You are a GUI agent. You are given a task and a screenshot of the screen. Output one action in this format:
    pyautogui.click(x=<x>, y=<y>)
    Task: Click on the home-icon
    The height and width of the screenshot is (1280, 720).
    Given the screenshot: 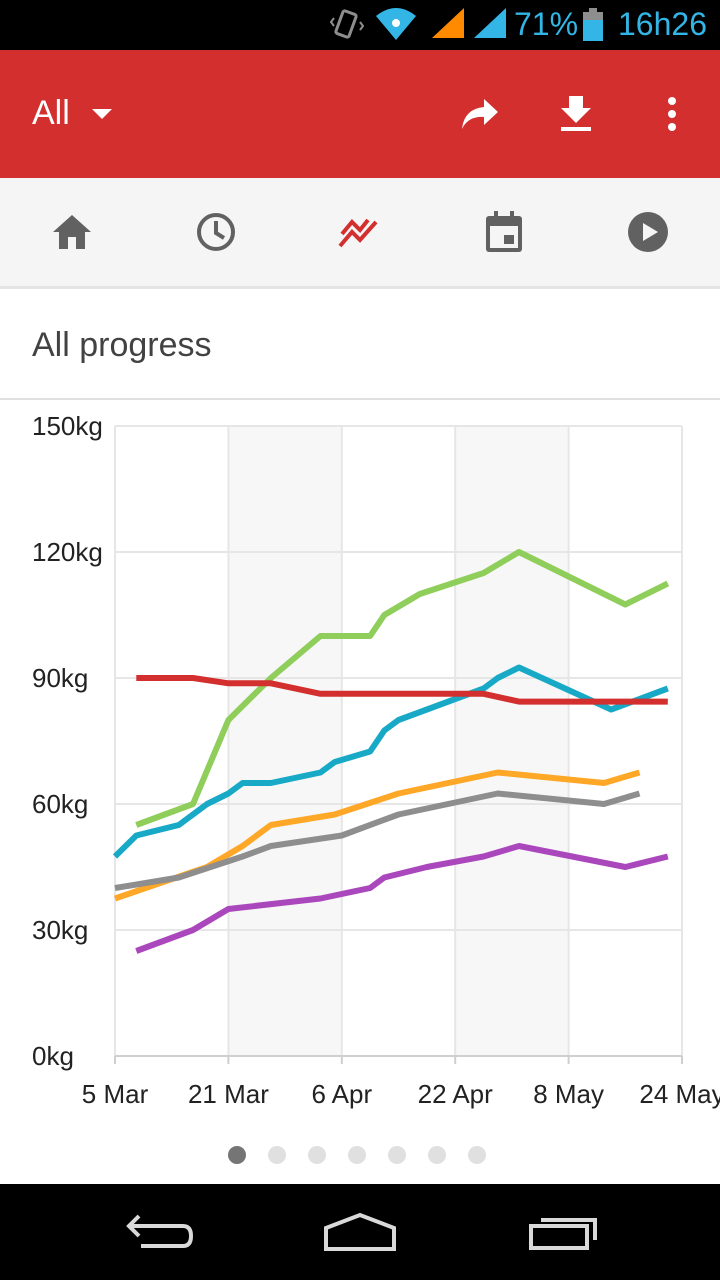 What is the action you would take?
    pyautogui.click(x=72, y=232)
    